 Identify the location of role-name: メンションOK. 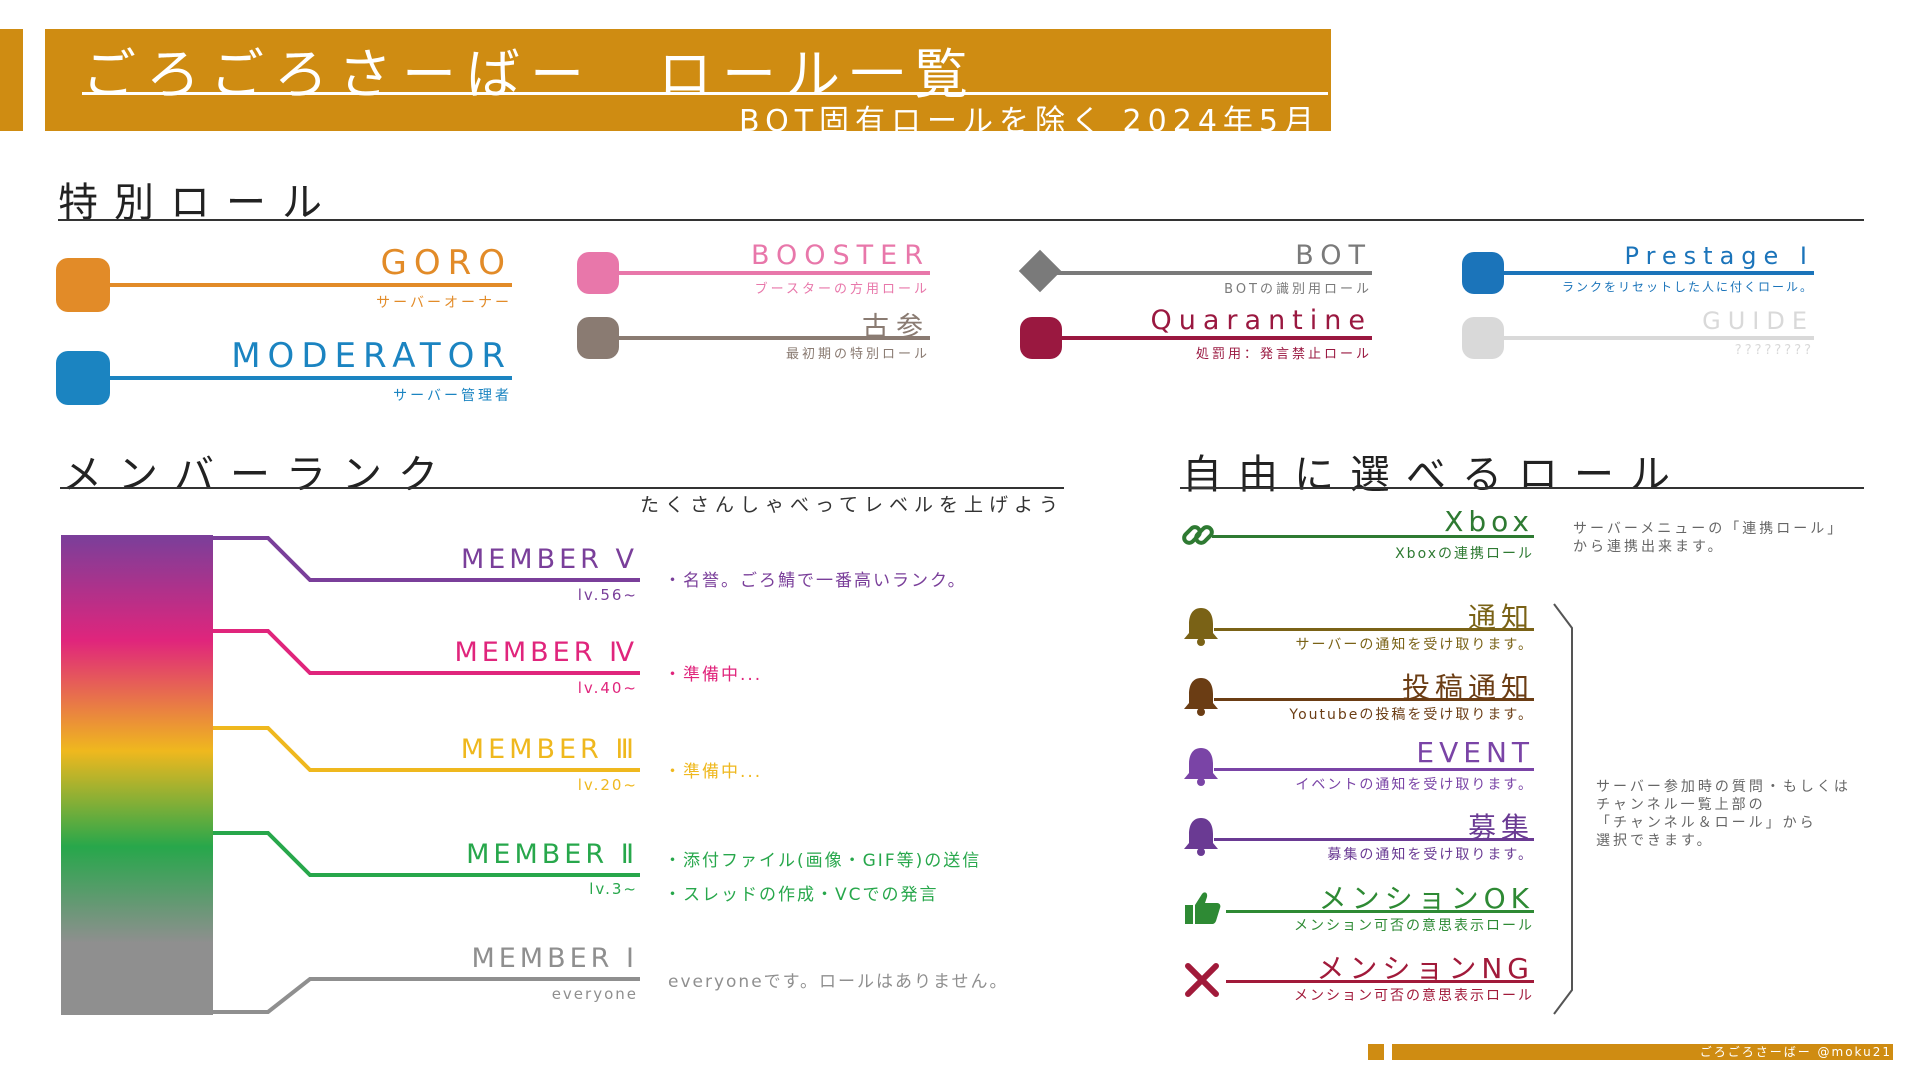
(1426, 898).